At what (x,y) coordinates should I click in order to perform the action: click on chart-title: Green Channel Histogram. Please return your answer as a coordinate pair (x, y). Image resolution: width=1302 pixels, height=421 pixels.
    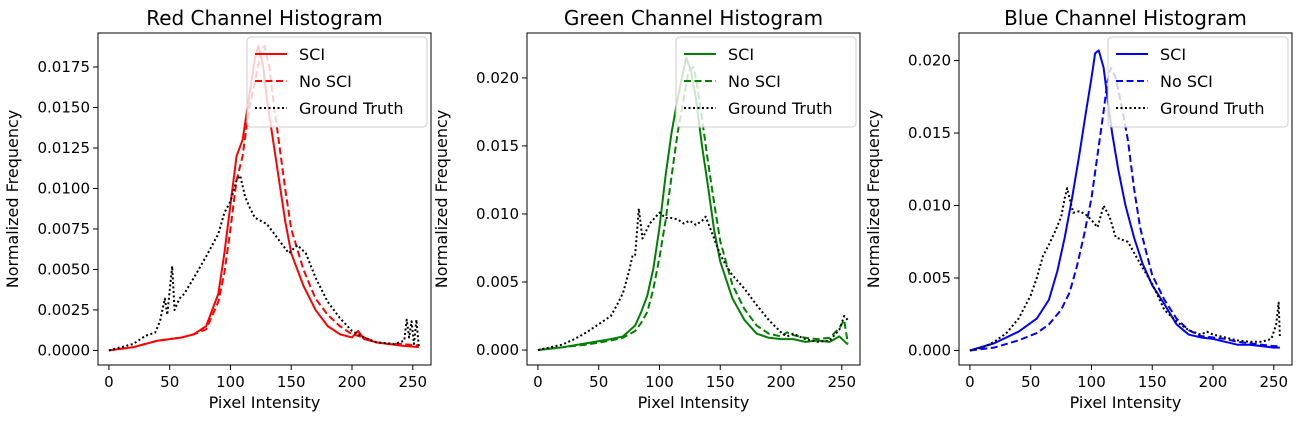
    Looking at the image, I should click on (693, 18).